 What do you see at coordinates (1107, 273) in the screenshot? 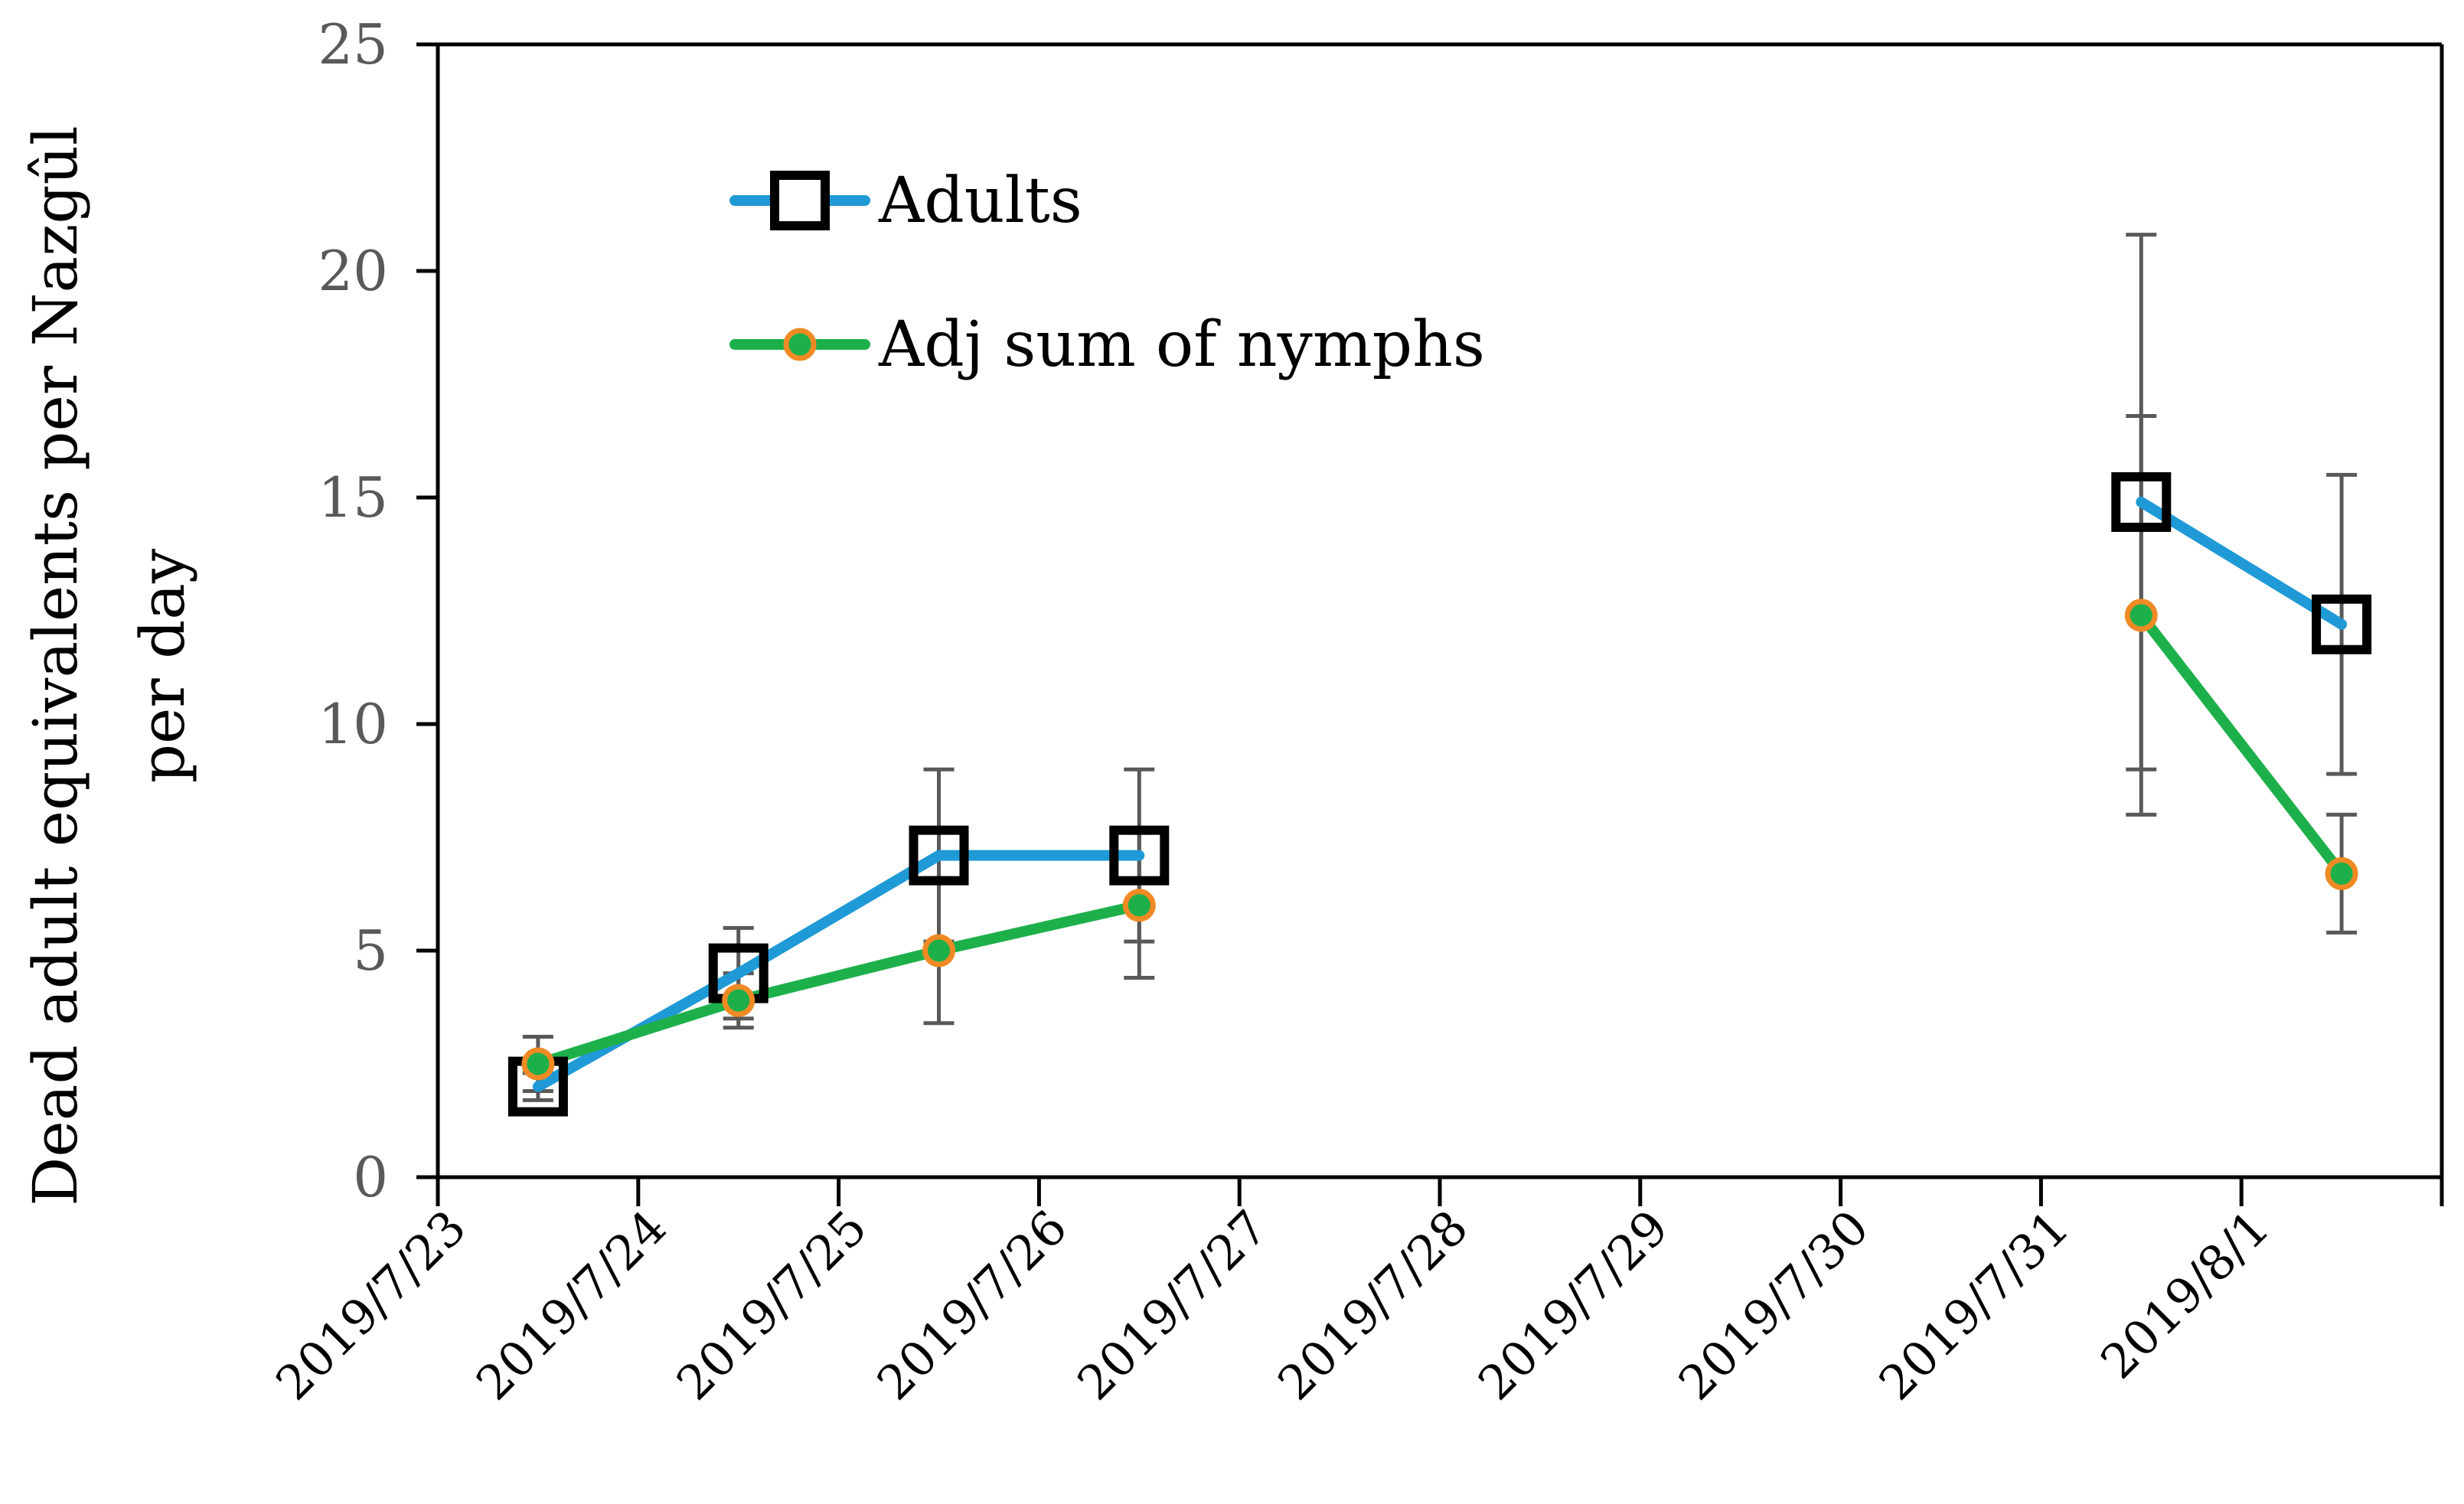
I see `legend: Adults Adj sum of nymphs` at bounding box center [1107, 273].